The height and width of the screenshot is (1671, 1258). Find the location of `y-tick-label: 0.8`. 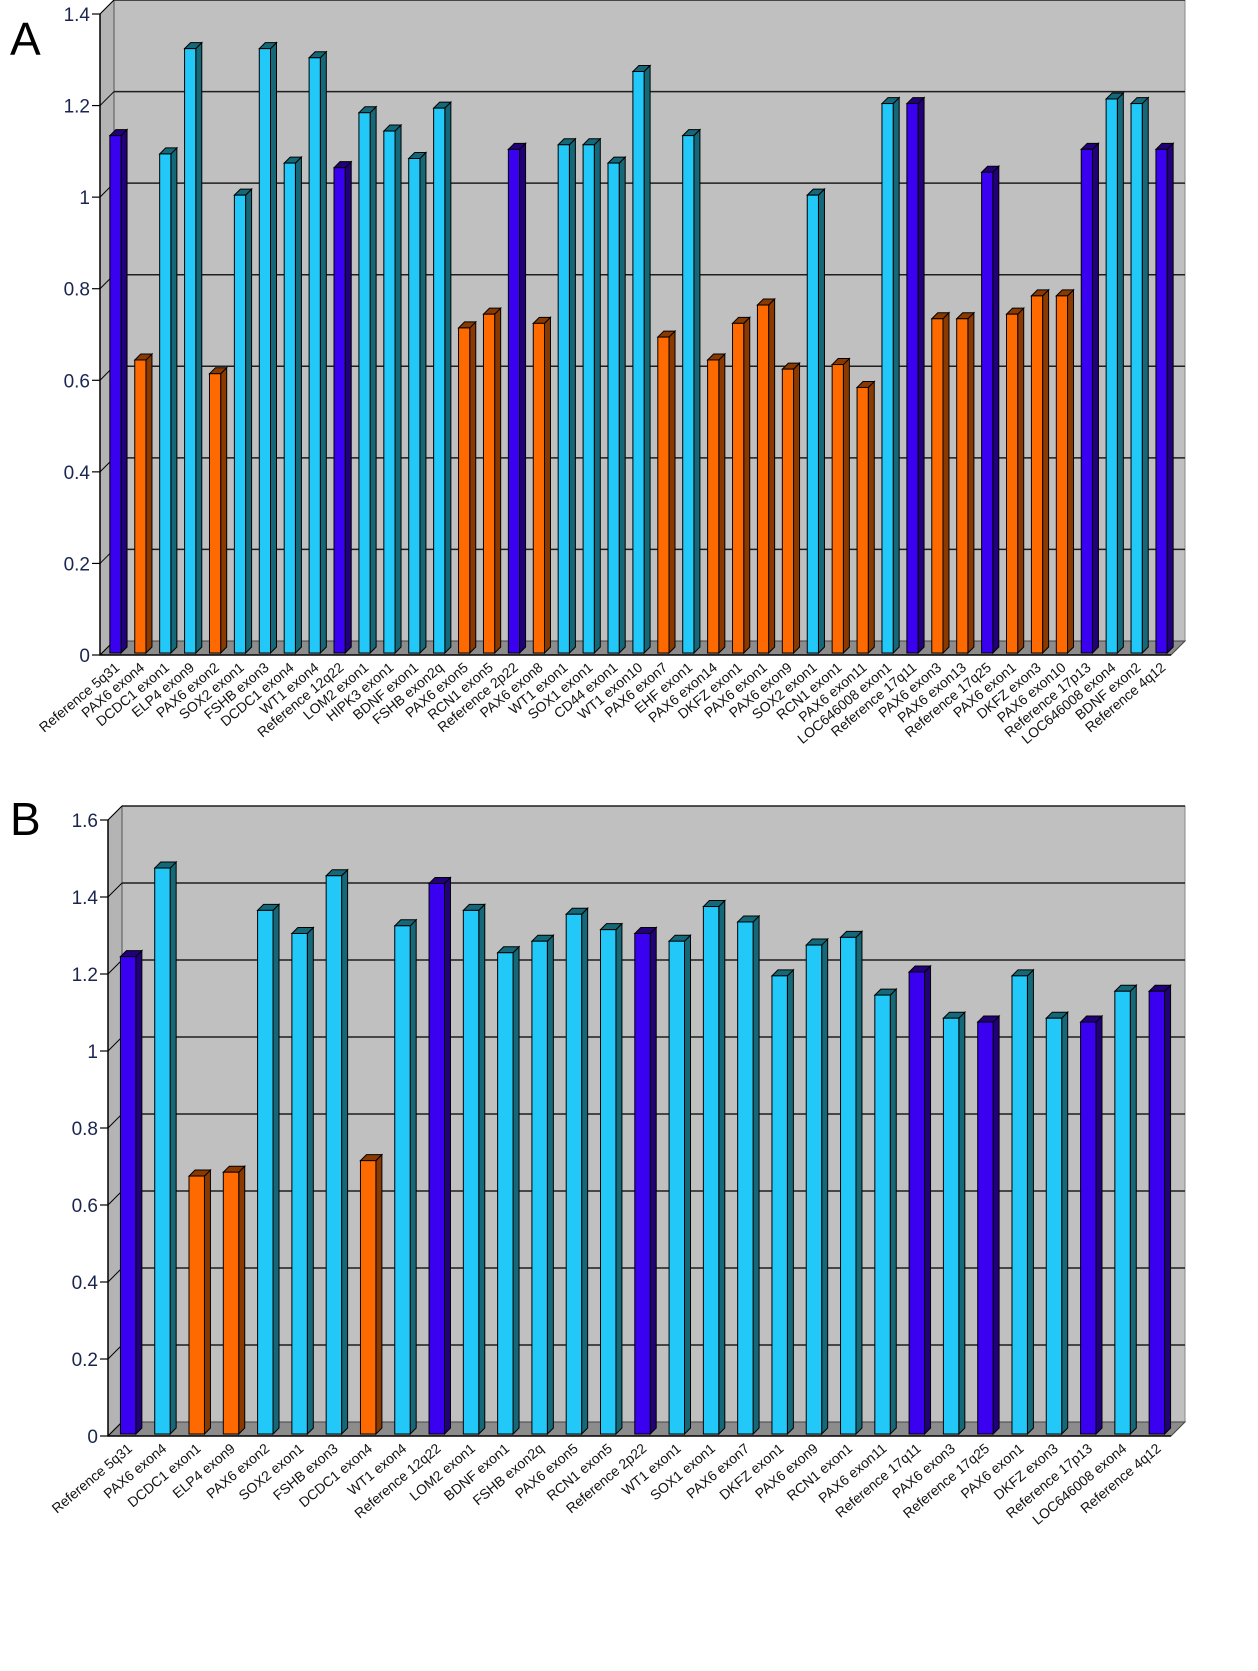

y-tick-label: 0.8 is located at coordinates (85, 1129).